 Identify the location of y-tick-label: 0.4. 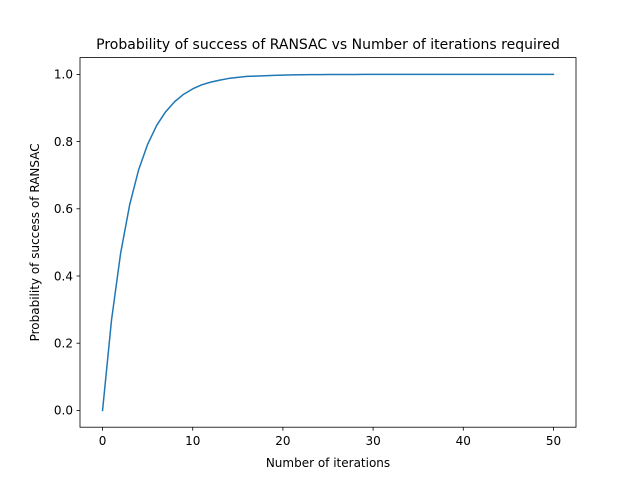
(63, 276).